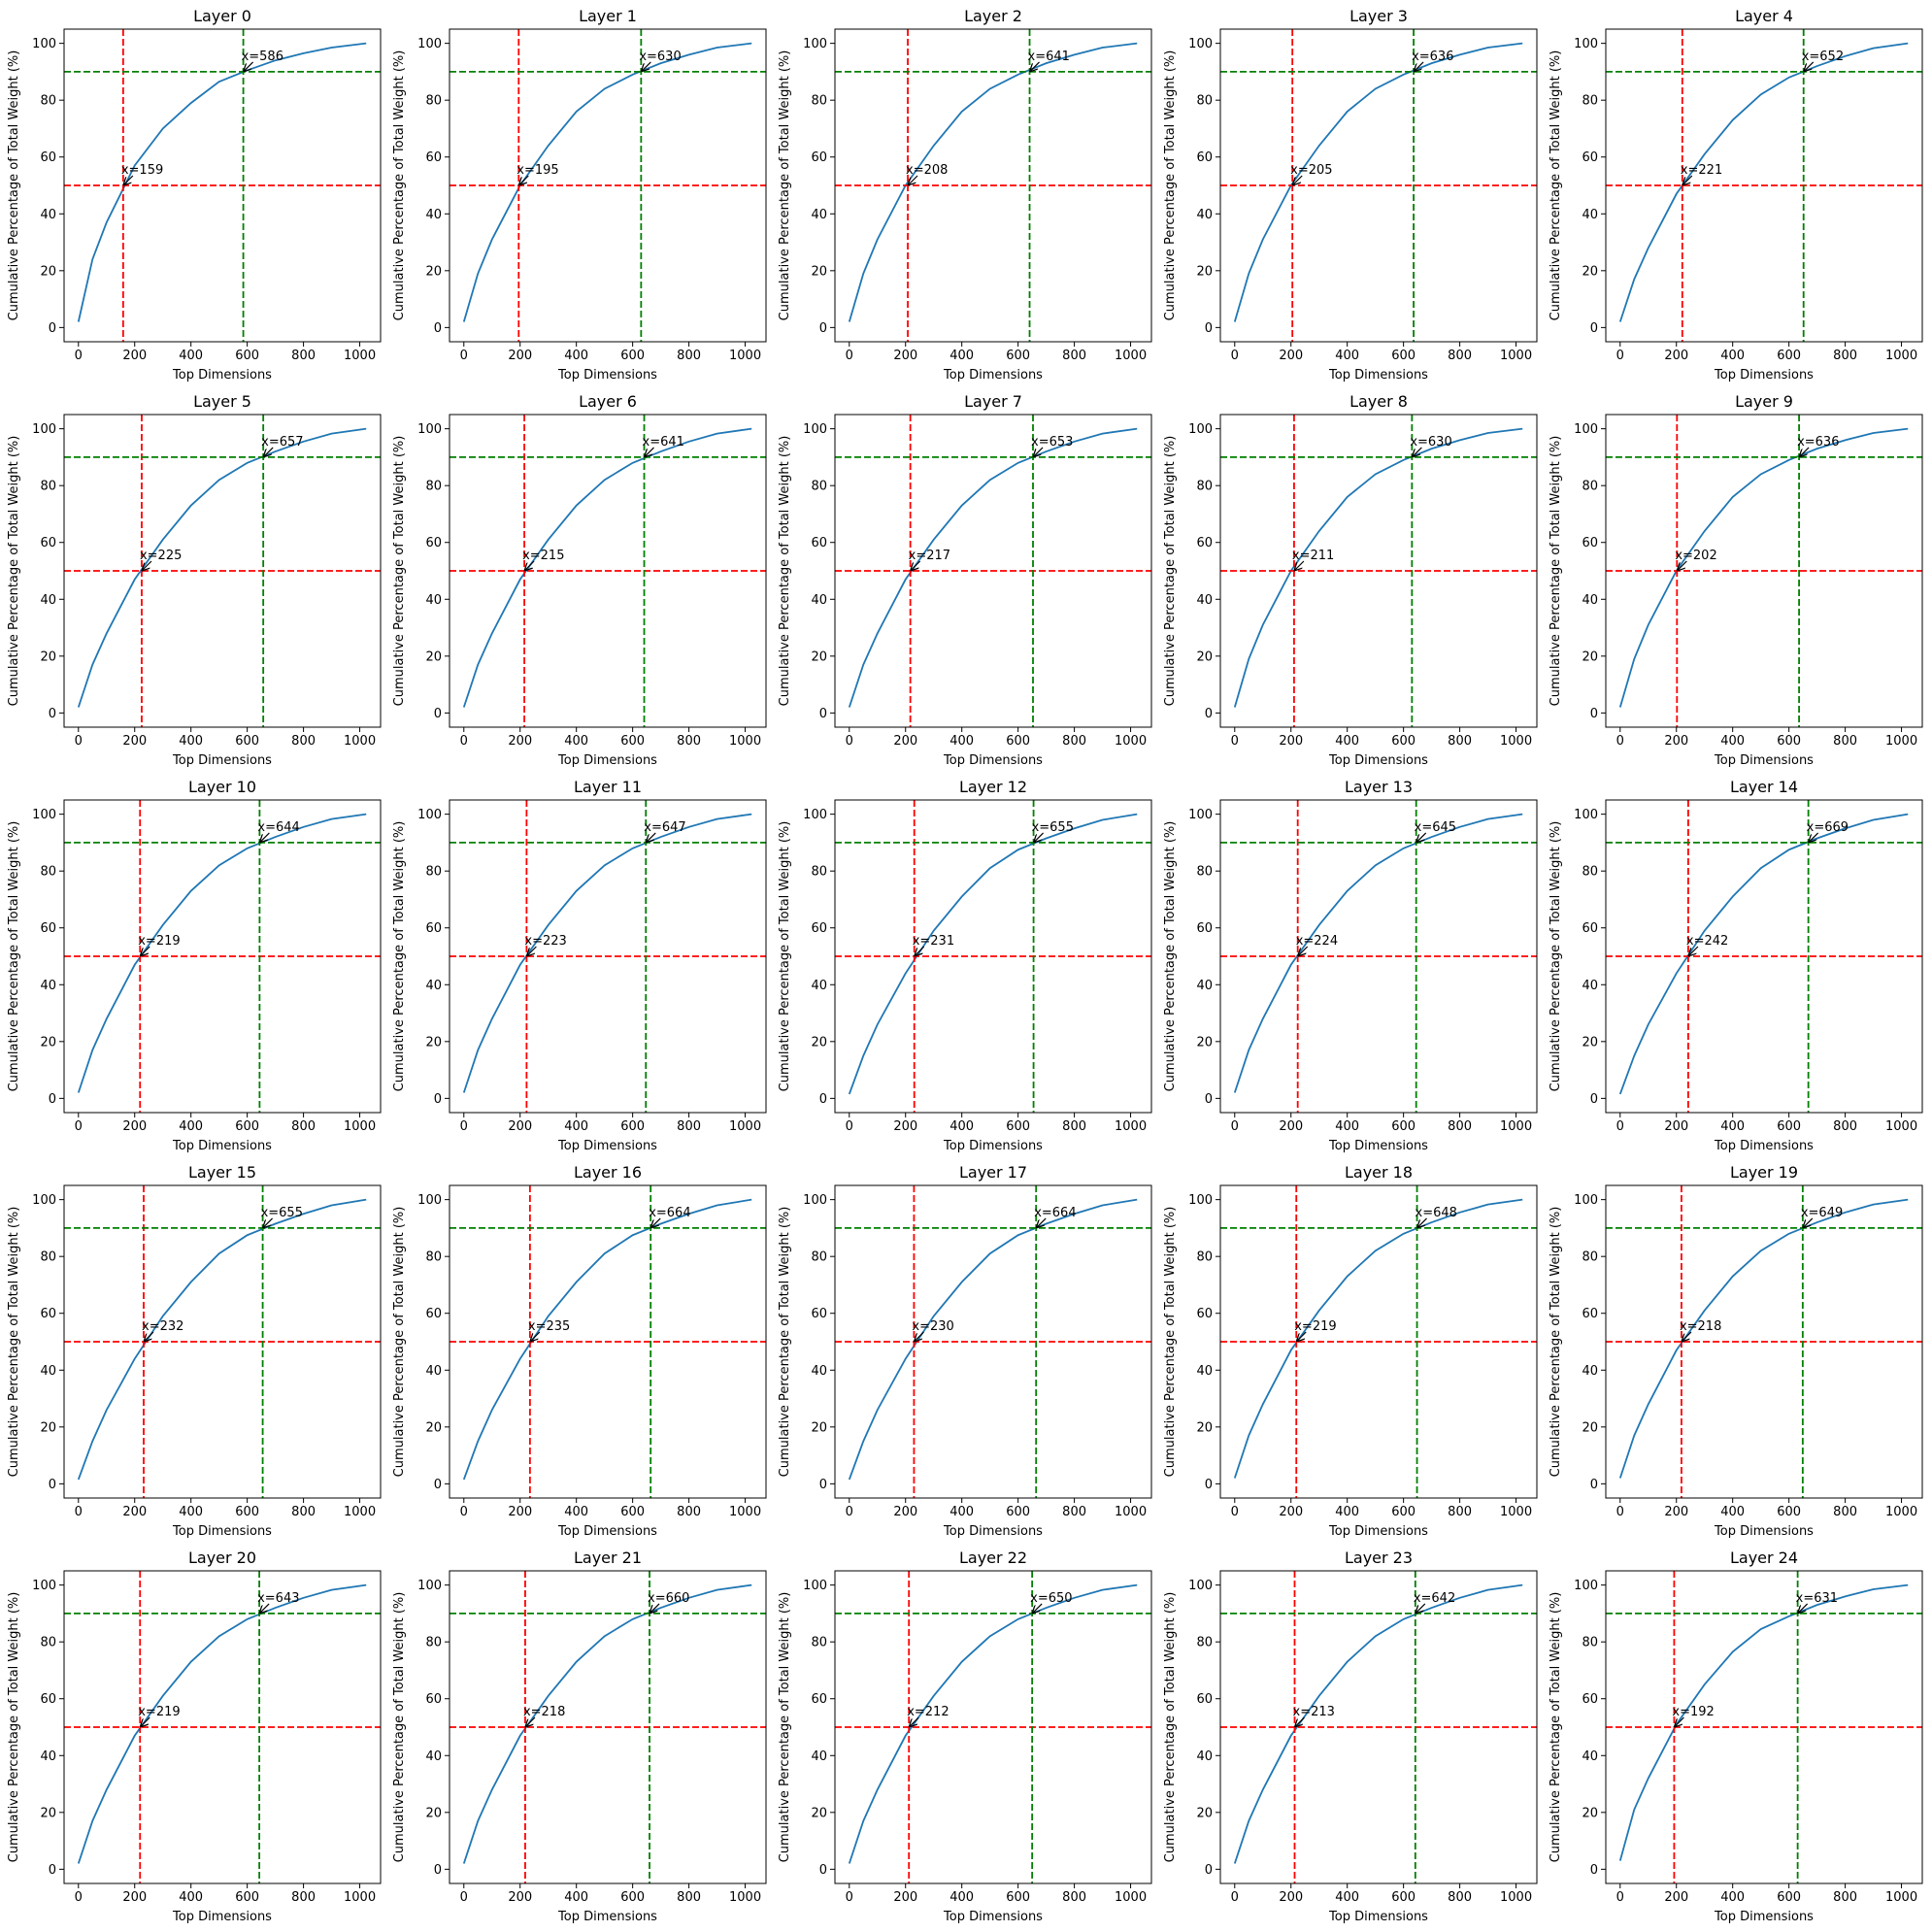 The image size is (1932, 1932). I want to click on annotation-label: x=647, so click(665, 827).